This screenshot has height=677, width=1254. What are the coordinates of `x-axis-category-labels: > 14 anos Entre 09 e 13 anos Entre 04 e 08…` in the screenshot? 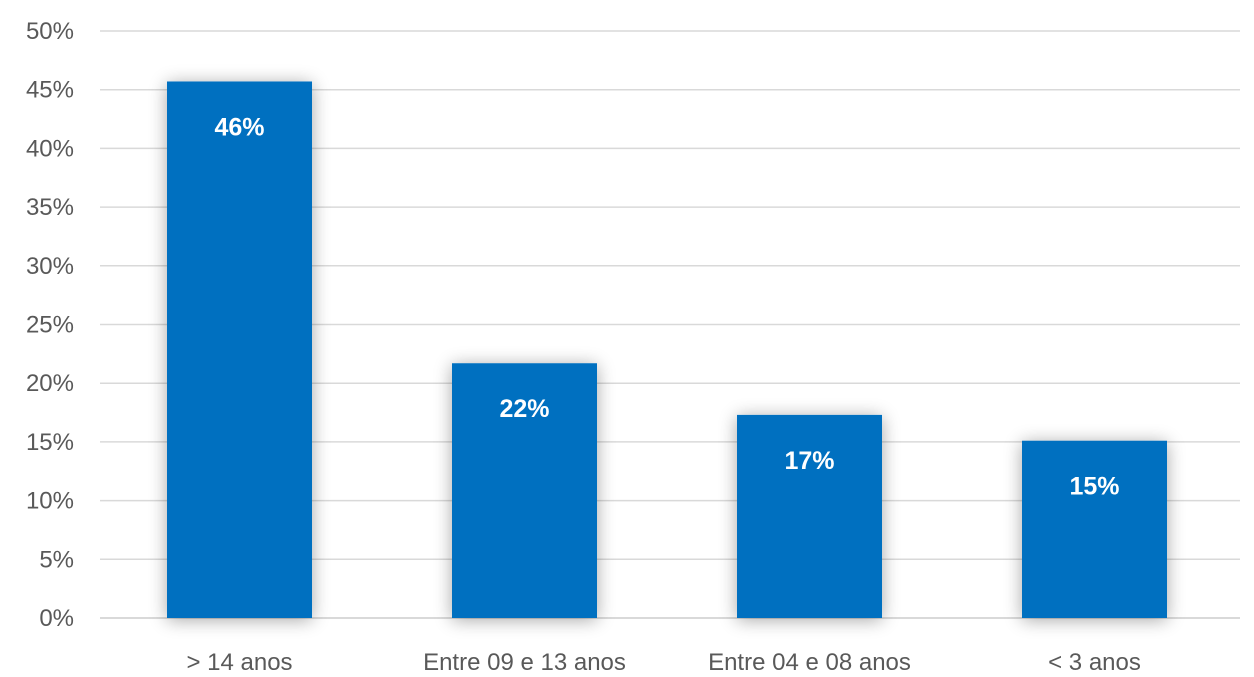 It's located at (663, 662).